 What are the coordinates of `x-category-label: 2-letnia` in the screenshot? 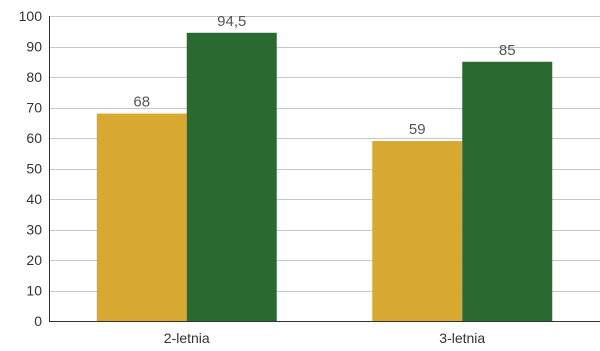 It's located at (187, 338).